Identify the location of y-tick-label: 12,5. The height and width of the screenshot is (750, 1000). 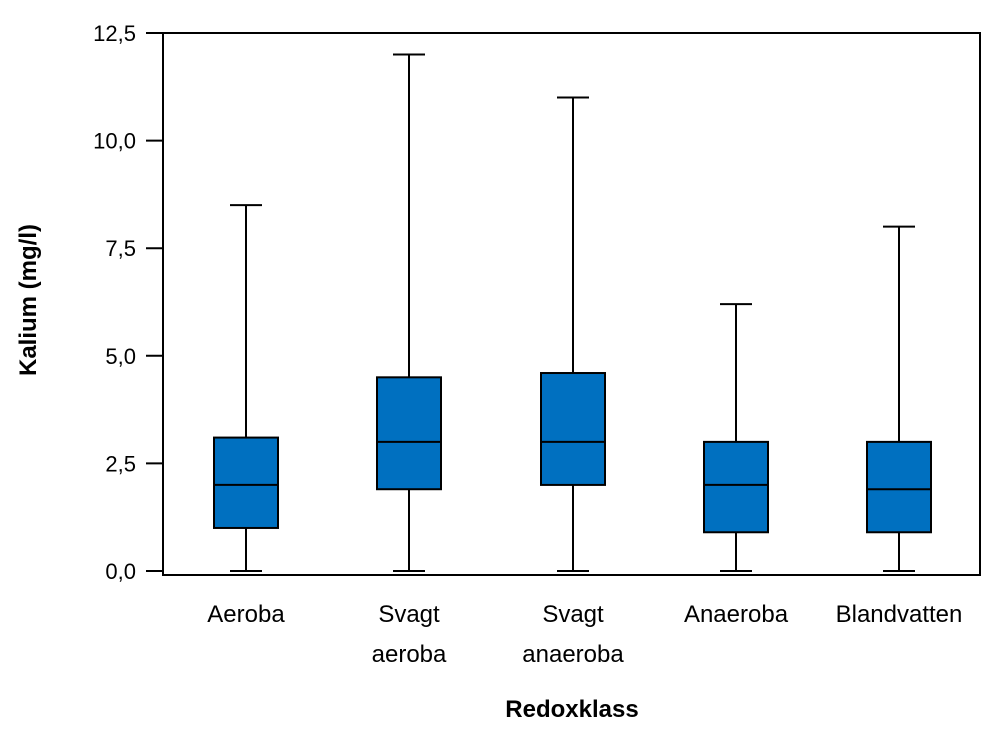
(114, 33).